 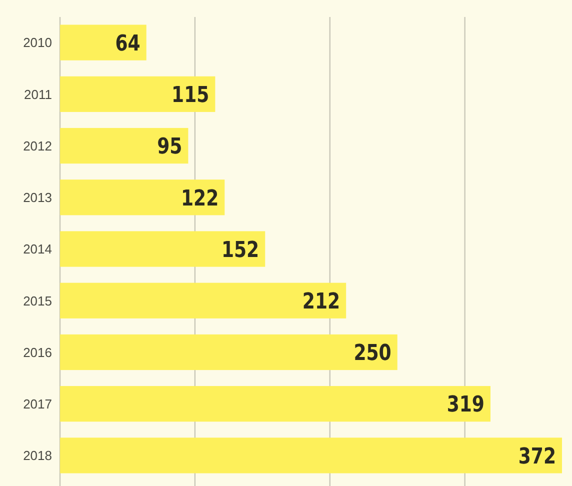 What do you see at coordinates (191, 94) in the screenshot?
I see `data-label: 115` at bounding box center [191, 94].